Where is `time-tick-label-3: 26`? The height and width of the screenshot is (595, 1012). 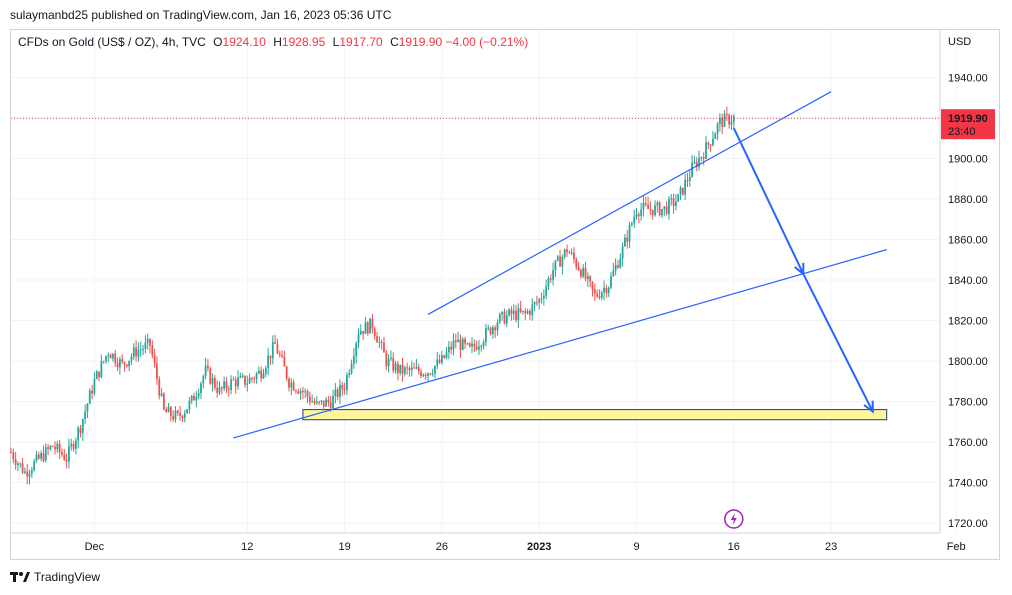 time-tick-label-3: 26 is located at coordinates (442, 547).